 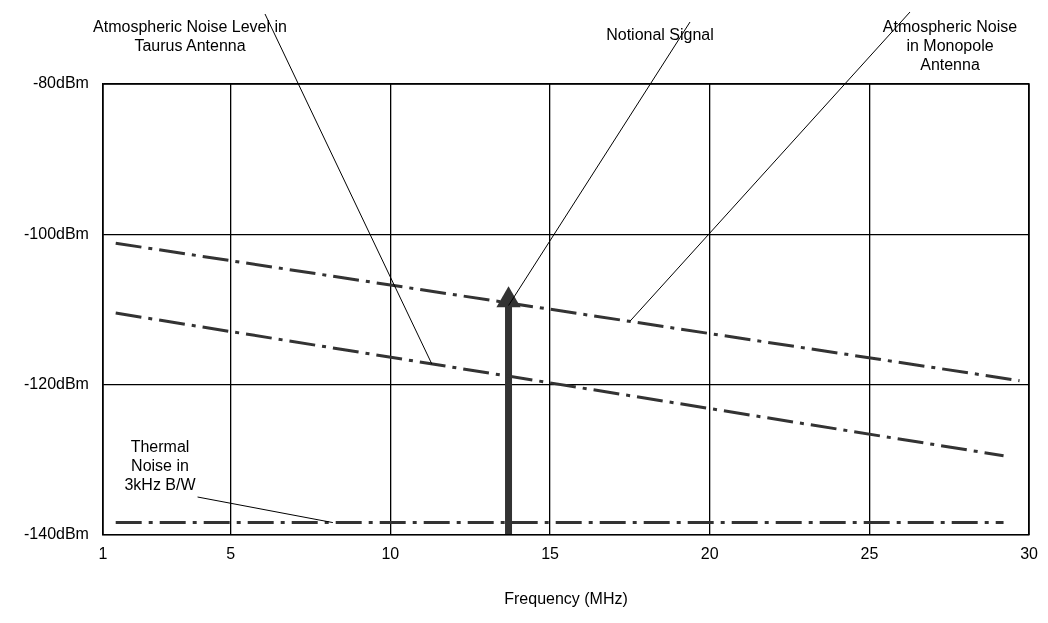 What do you see at coordinates (231, 553) in the screenshot?
I see `x-tick-label: 5` at bounding box center [231, 553].